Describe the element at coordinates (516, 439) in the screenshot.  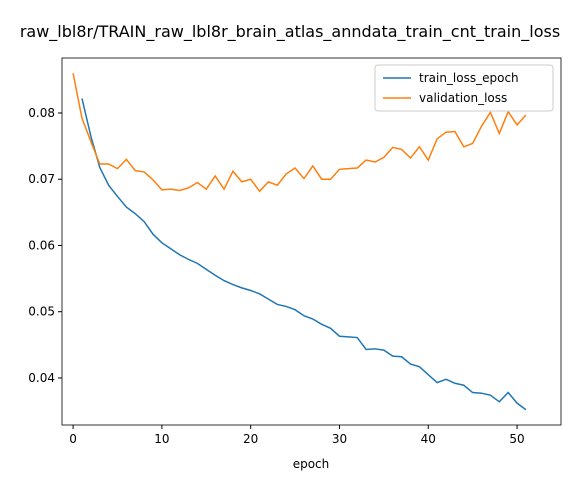
I see `x-tick-label: 50` at that location.